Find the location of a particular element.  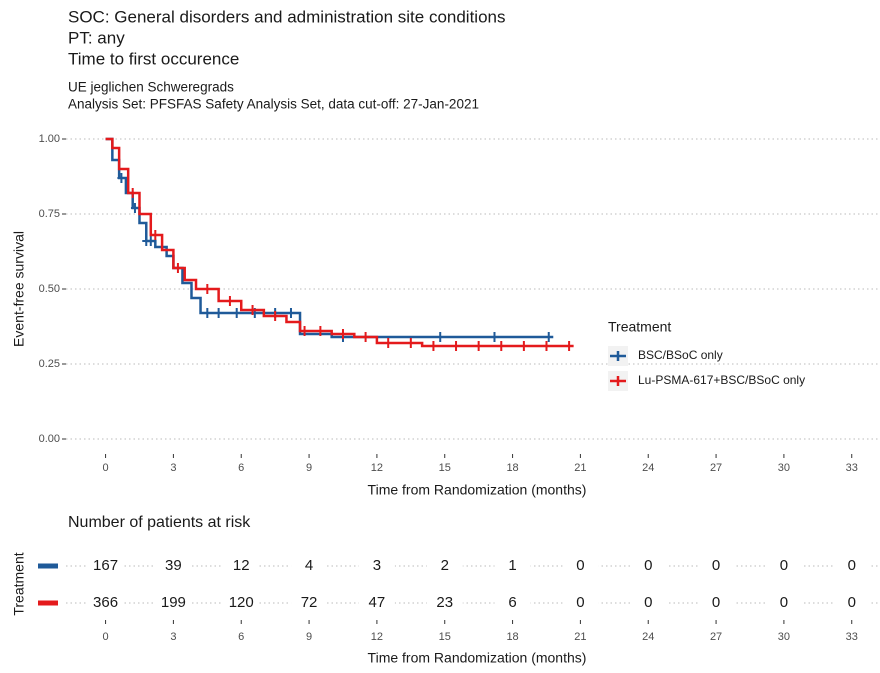

risk-count: 6 is located at coordinates (512, 602).